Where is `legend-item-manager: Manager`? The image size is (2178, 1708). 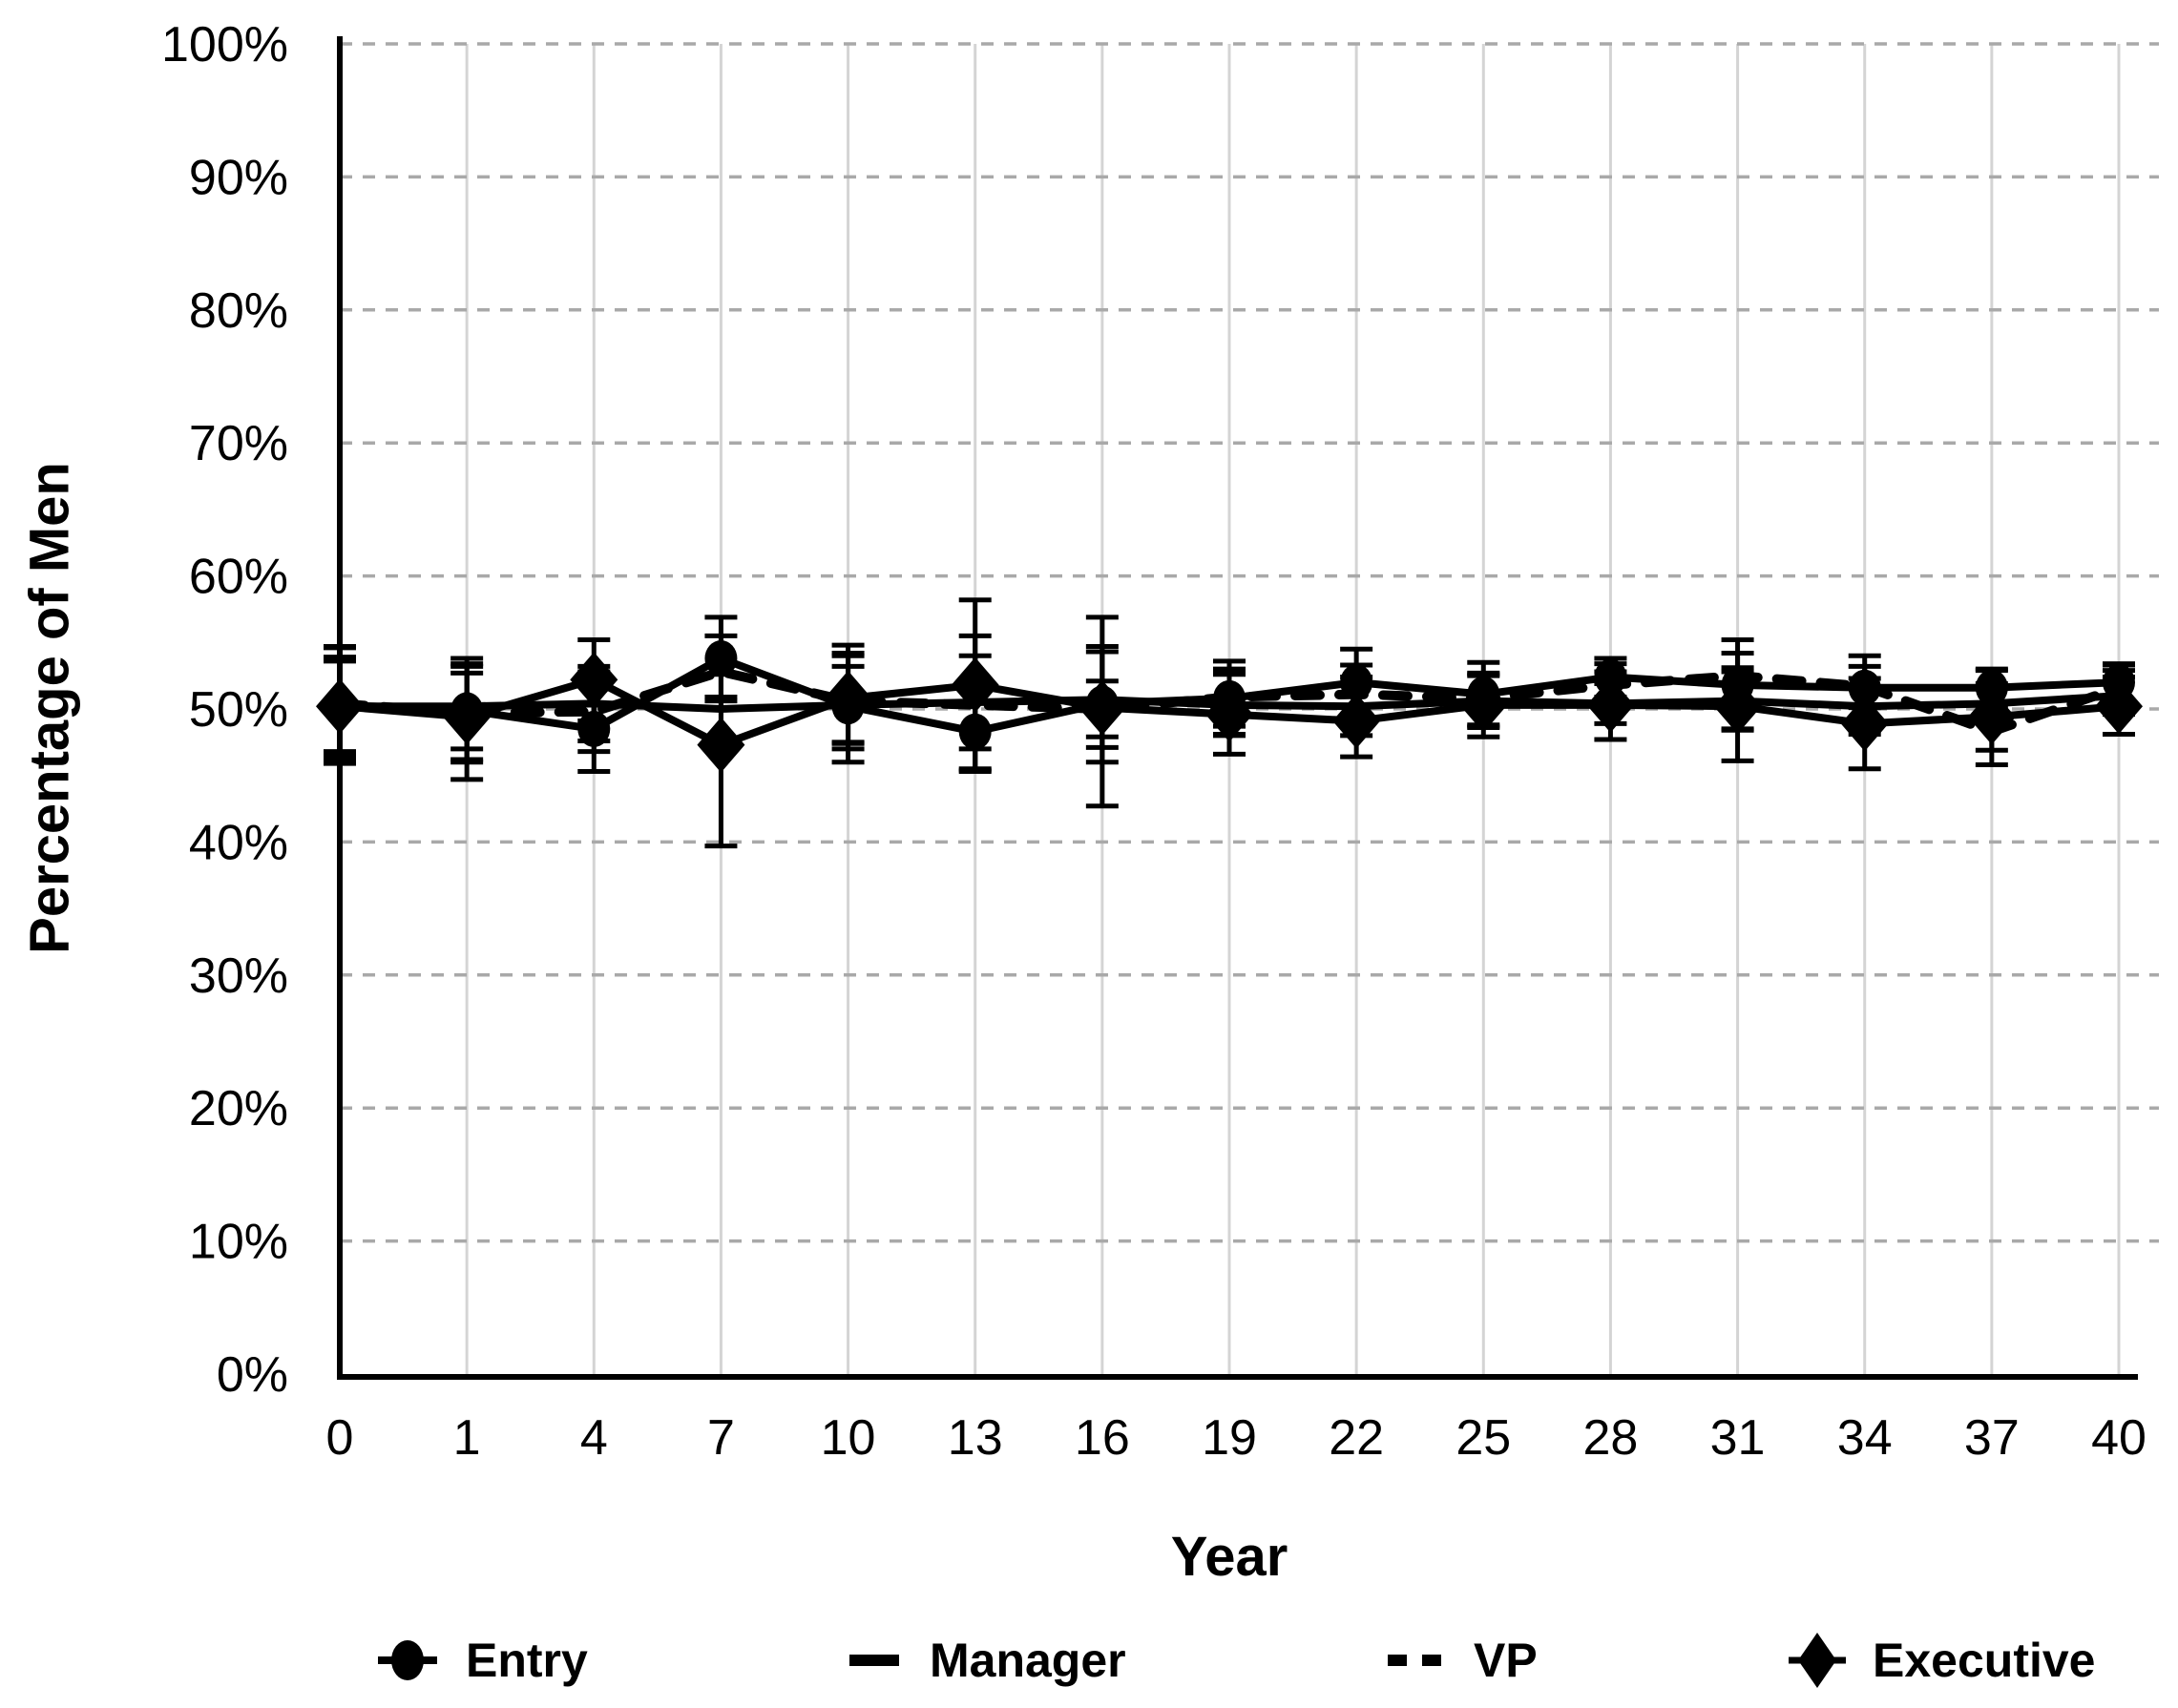 legend-item-manager: Manager is located at coordinates (985, 1660).